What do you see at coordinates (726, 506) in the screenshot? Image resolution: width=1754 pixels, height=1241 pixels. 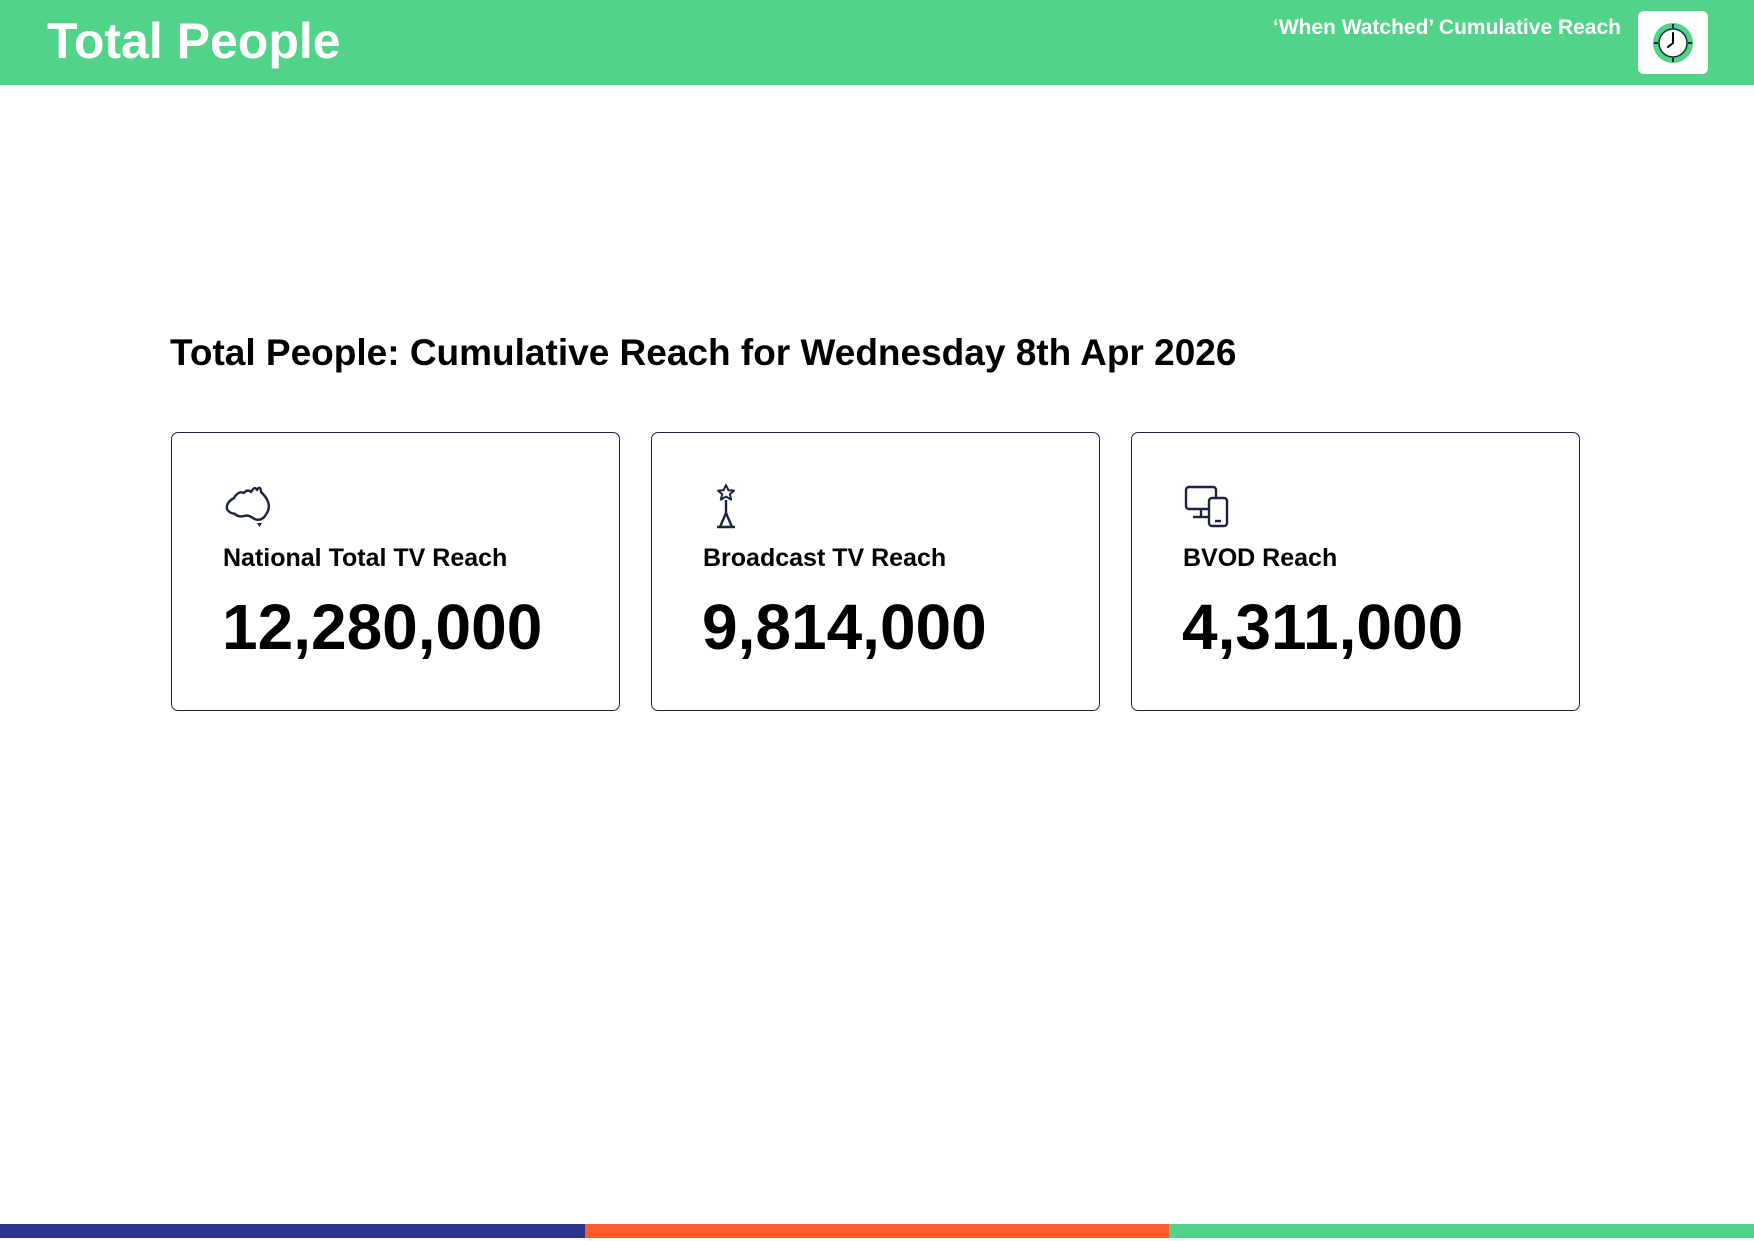 I see `broadcast-tower-icon` at bounding box center [726, 506].